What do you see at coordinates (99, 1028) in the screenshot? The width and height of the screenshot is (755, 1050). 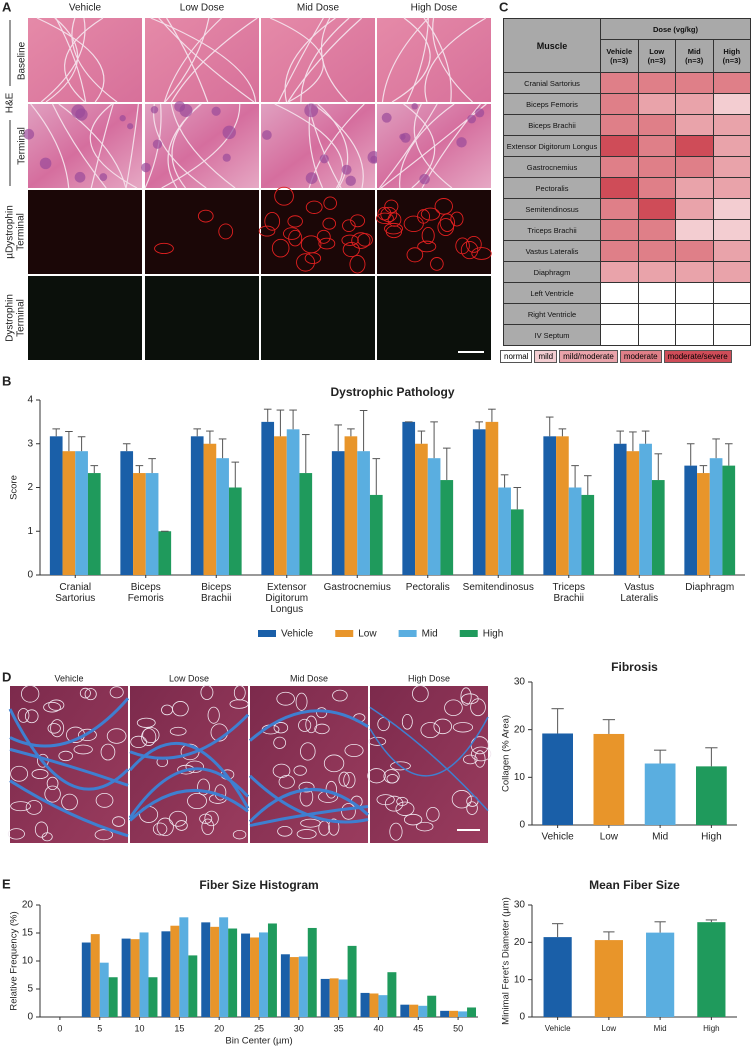 I see `x-tick-label: 5` at bounding box center [99, 1028].